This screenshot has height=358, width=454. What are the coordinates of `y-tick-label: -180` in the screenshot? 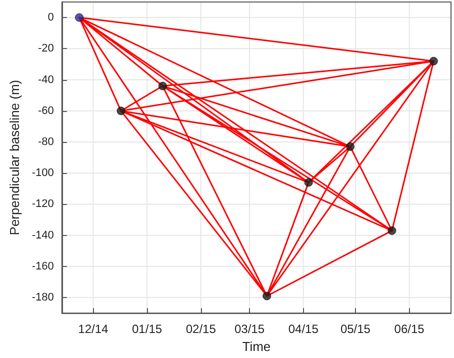 It's located at (43, 298).